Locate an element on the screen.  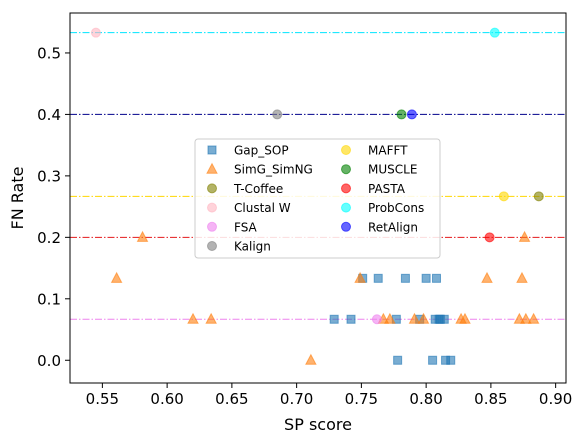
y-tick-label: 0.0 is located at coordinates (49, 361).